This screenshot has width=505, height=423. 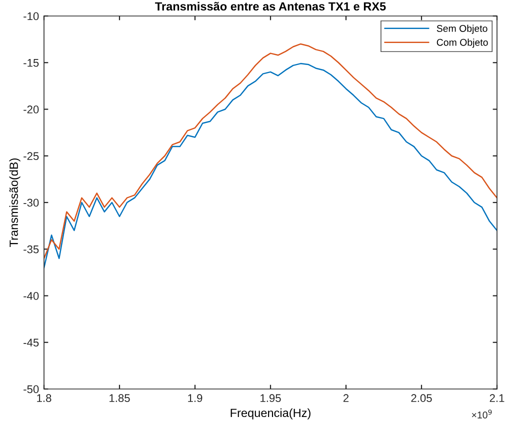 I want to click on y-tick-label: -30, so click(x=31, y=202).